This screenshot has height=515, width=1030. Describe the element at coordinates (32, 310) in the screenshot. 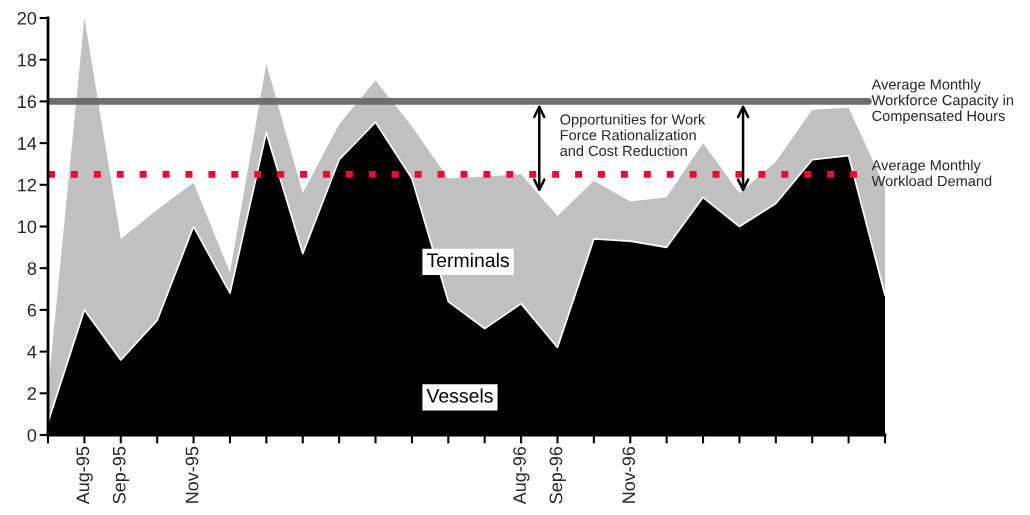

I see `y-tick-label: 6` at that location.